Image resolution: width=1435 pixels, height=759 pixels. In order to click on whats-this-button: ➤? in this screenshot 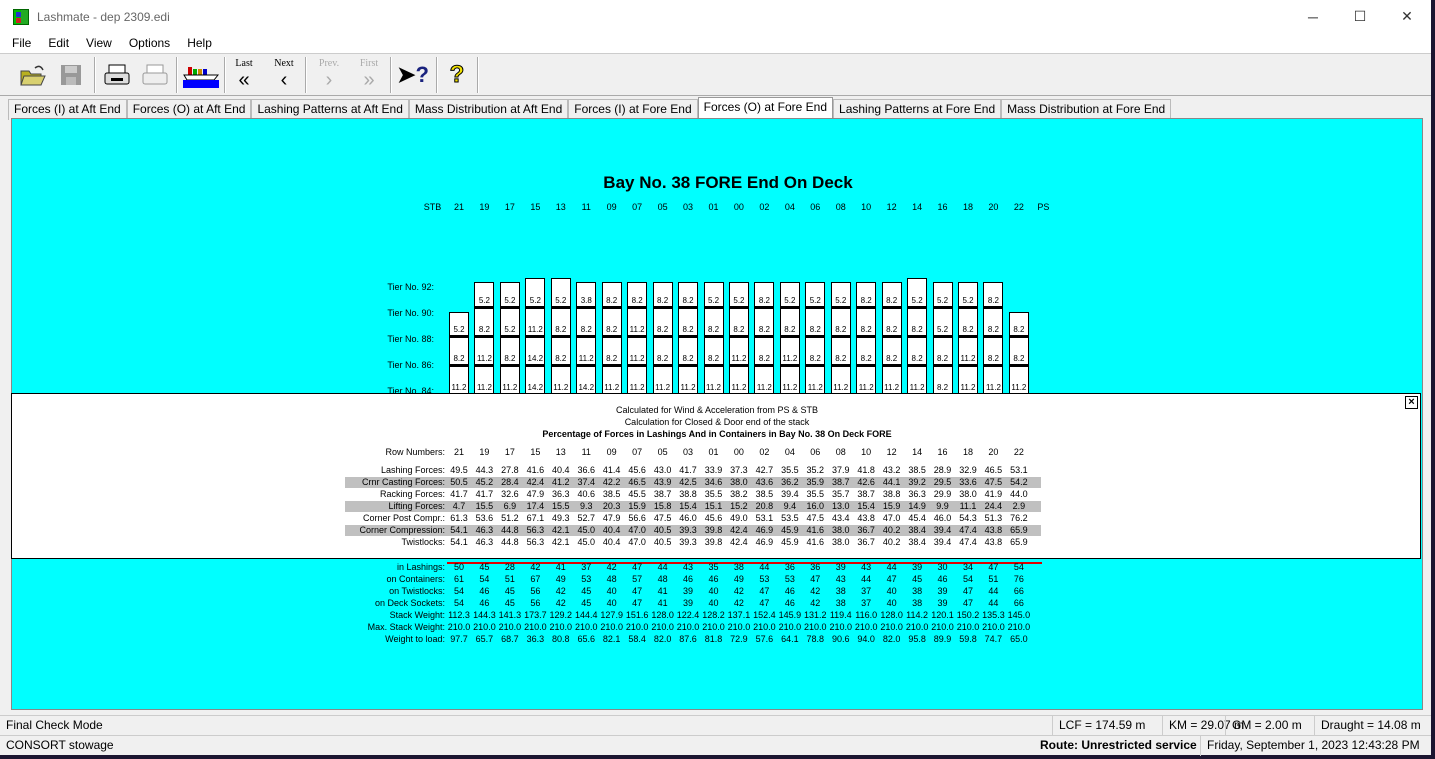, I will do `click(413, 75)`.